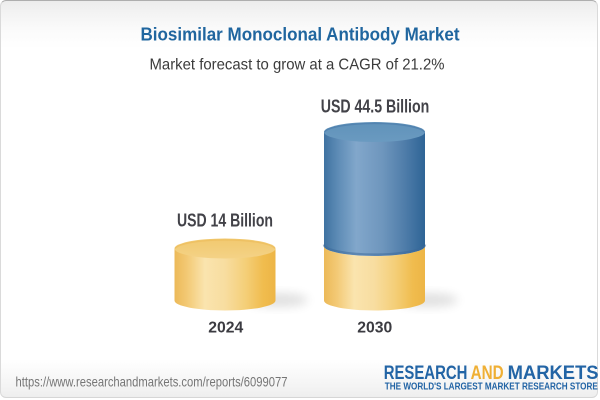 The image size is (600, 400). What do you see at coordinates (225, 328) in the screenshot?
I see `svg-text: 2024` at bounding box center [225, 328].